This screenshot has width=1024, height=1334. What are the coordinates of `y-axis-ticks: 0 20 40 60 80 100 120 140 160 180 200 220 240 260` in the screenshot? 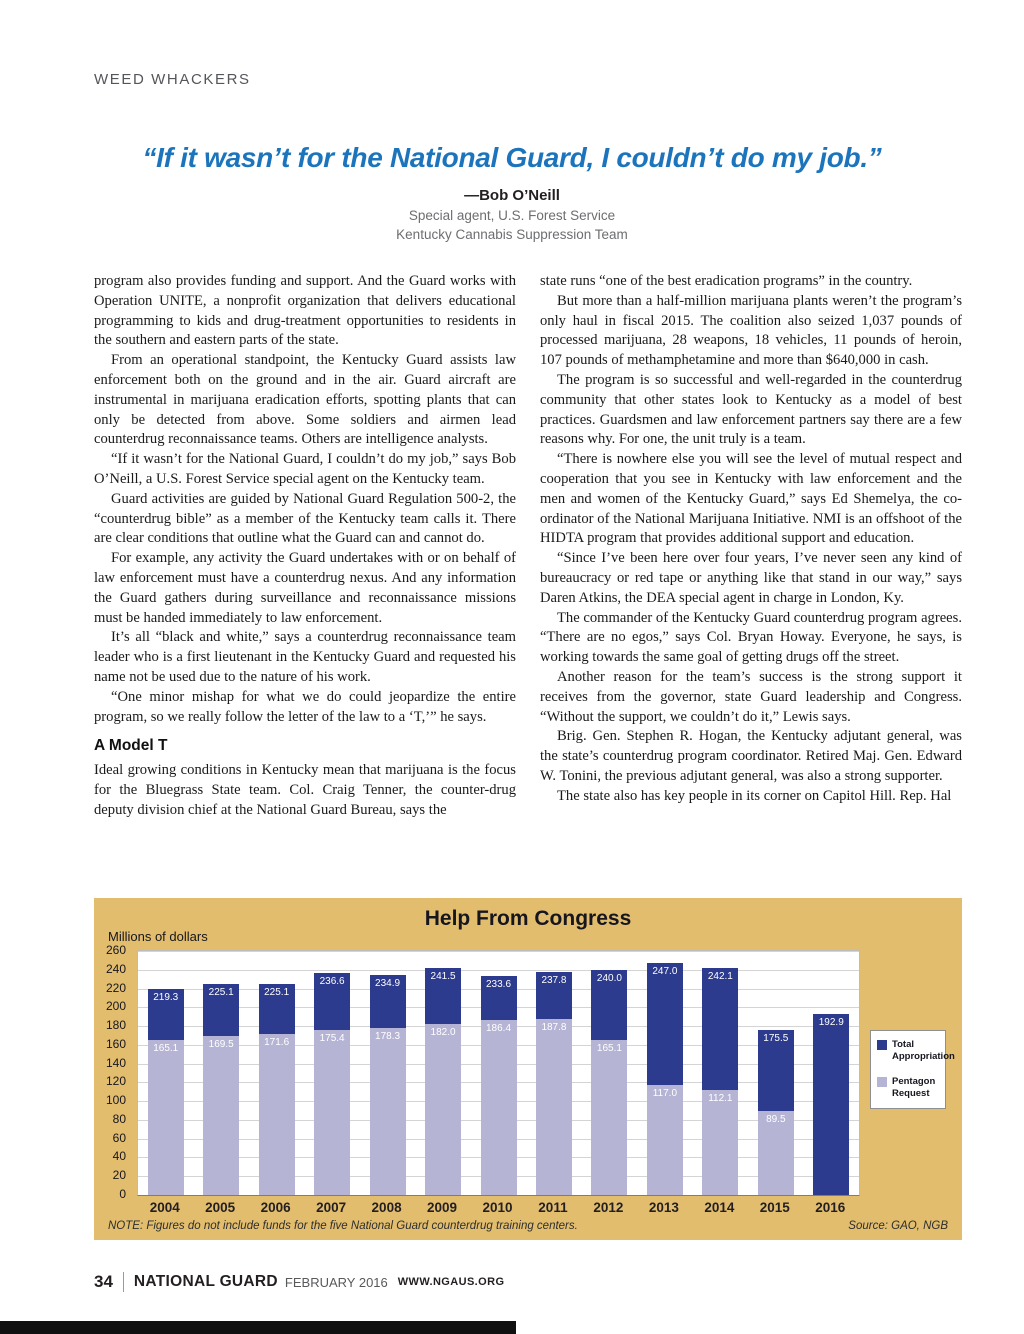 It's located at (112, 1072).